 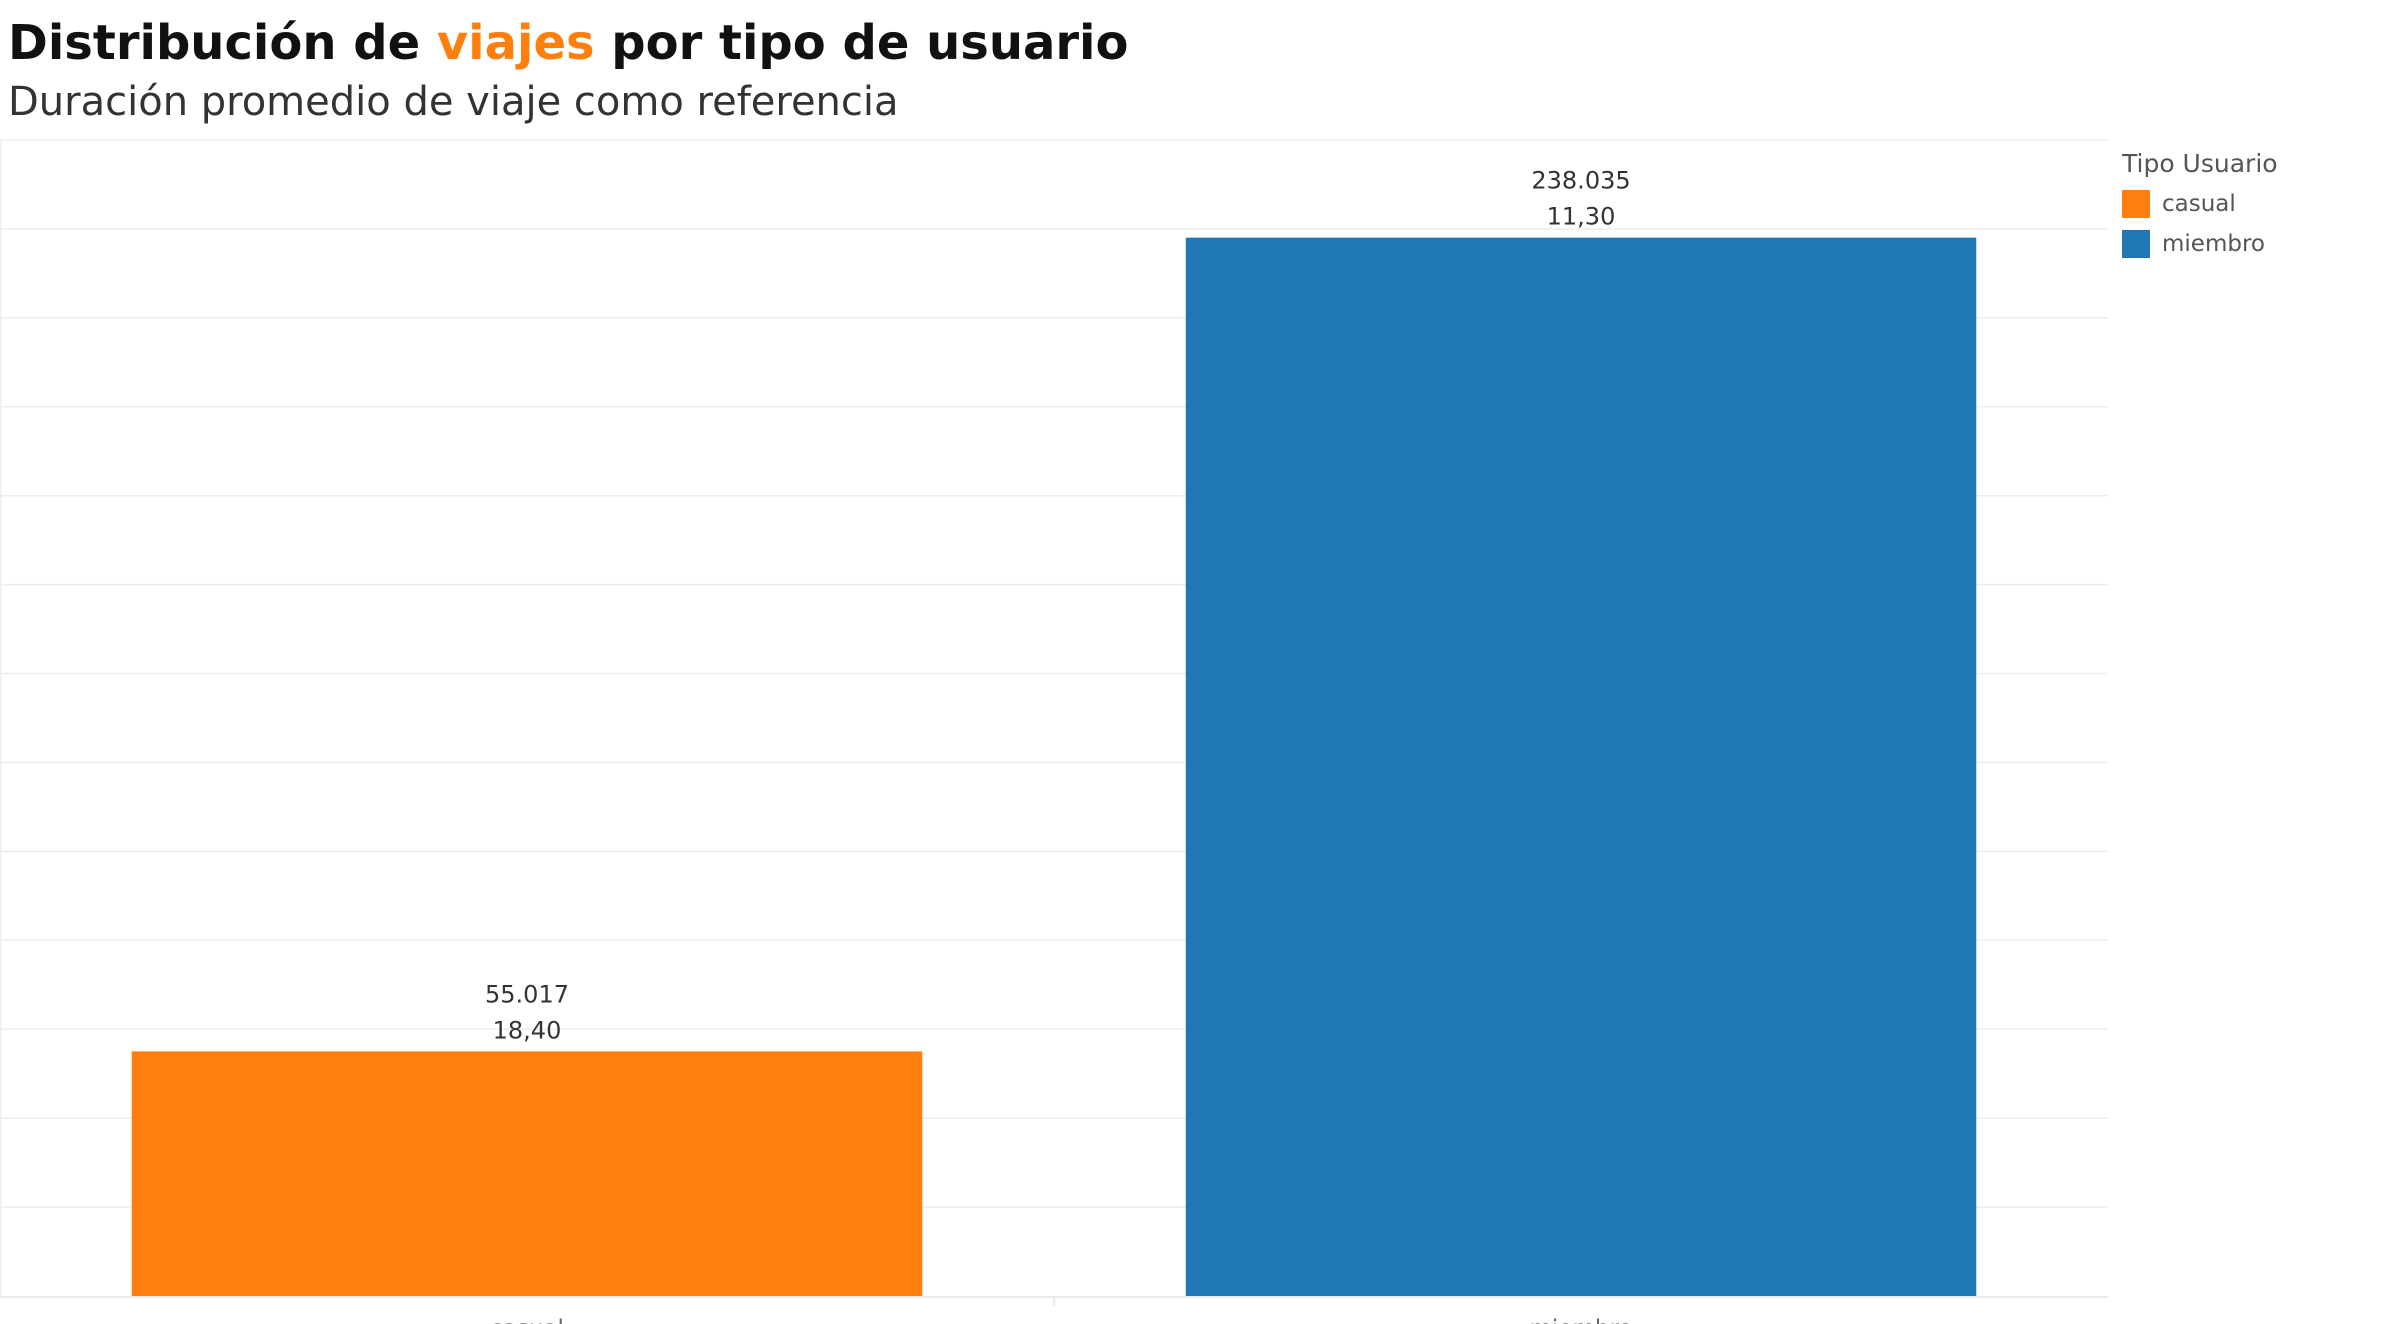 I want to click on legend-label-miembro: miembro, so click(x=2213, y=244).